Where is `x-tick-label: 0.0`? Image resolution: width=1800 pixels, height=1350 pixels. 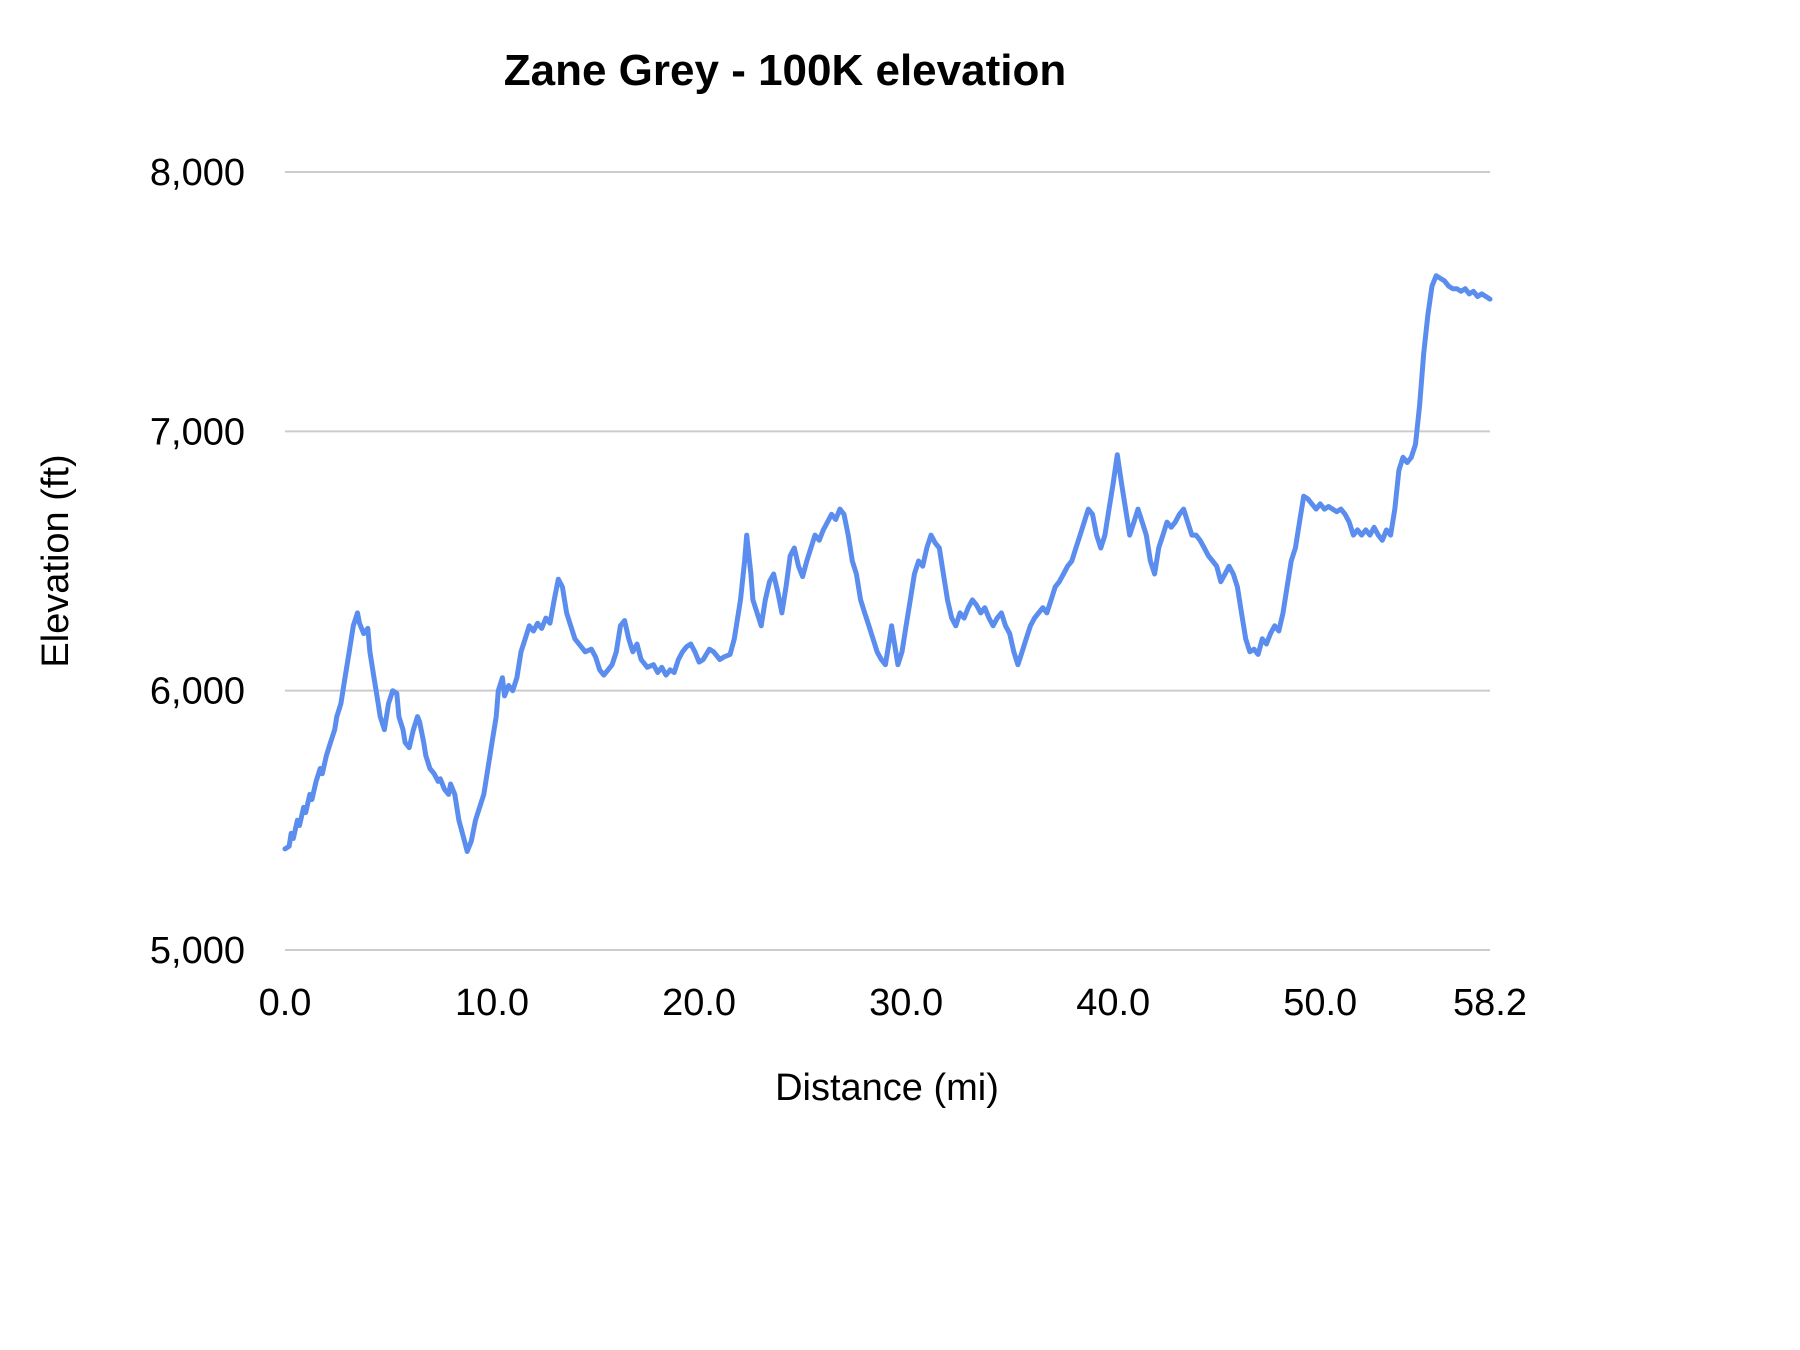 x-tick-label: 0.0 is located at coordinates (285, 1003).